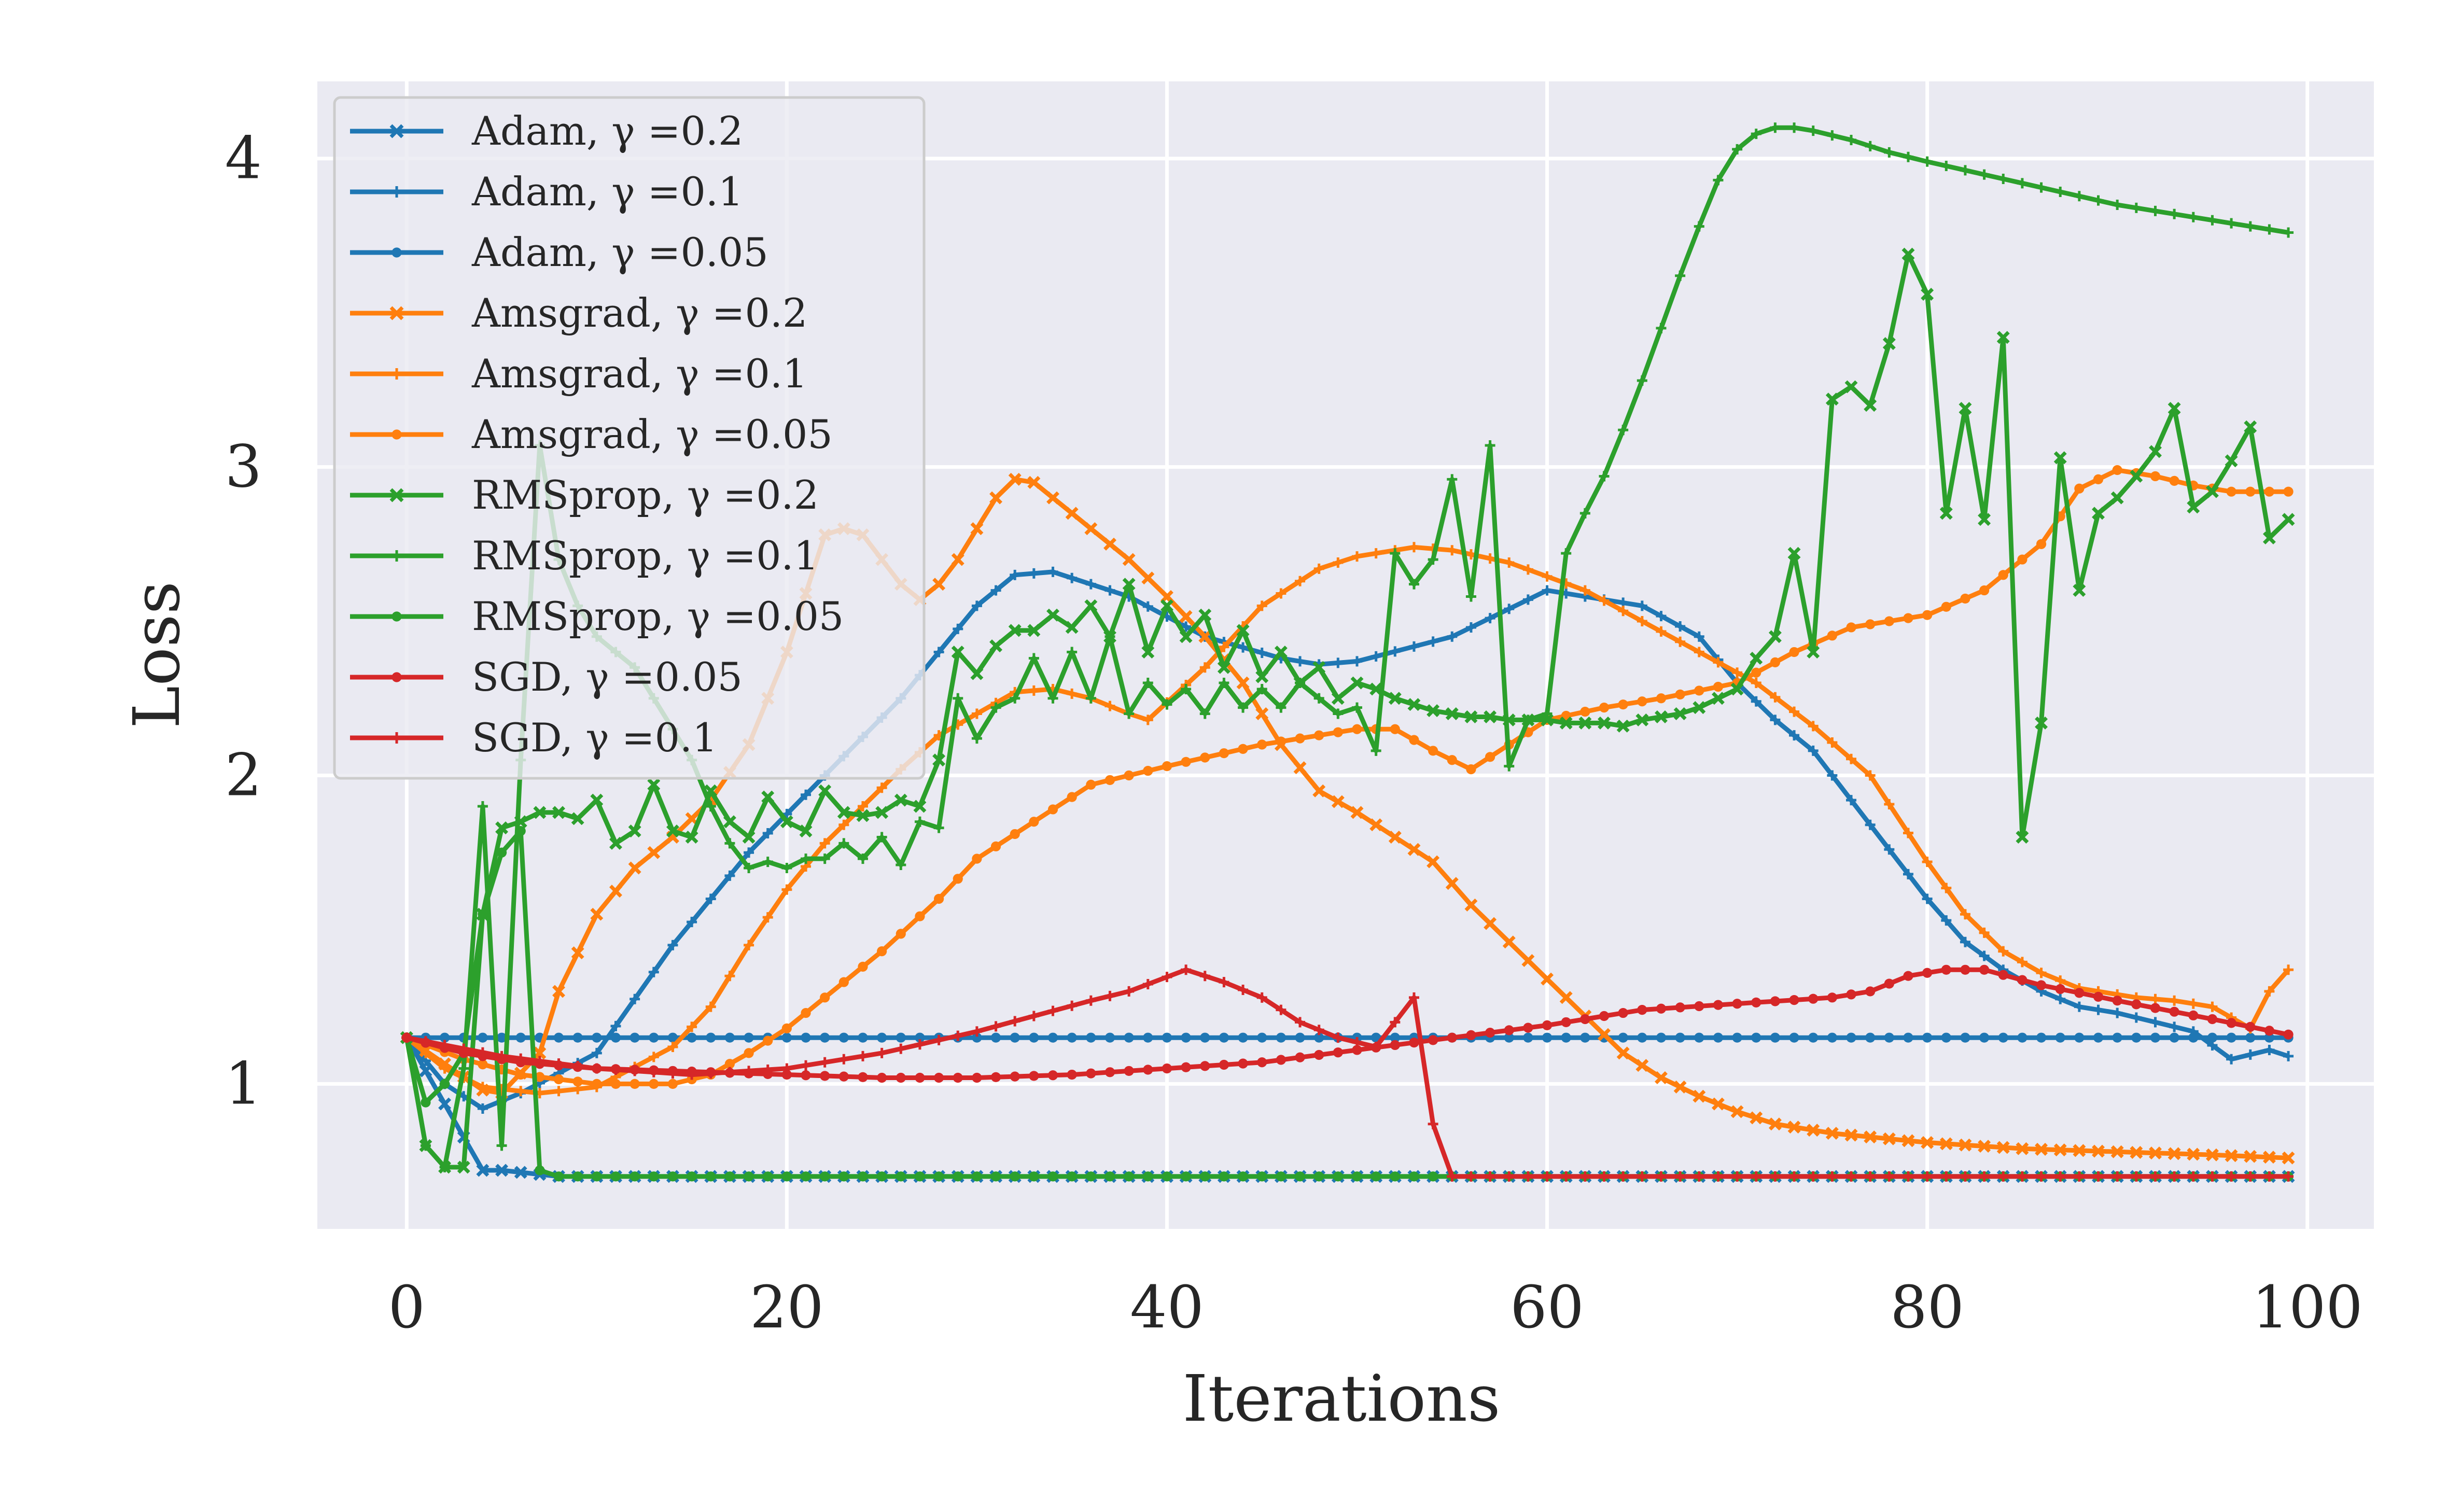 The image size is (2447, 1512). Describe the element at coordinates (396, 738) in the screenshot. I see `legend-marker` at that location.